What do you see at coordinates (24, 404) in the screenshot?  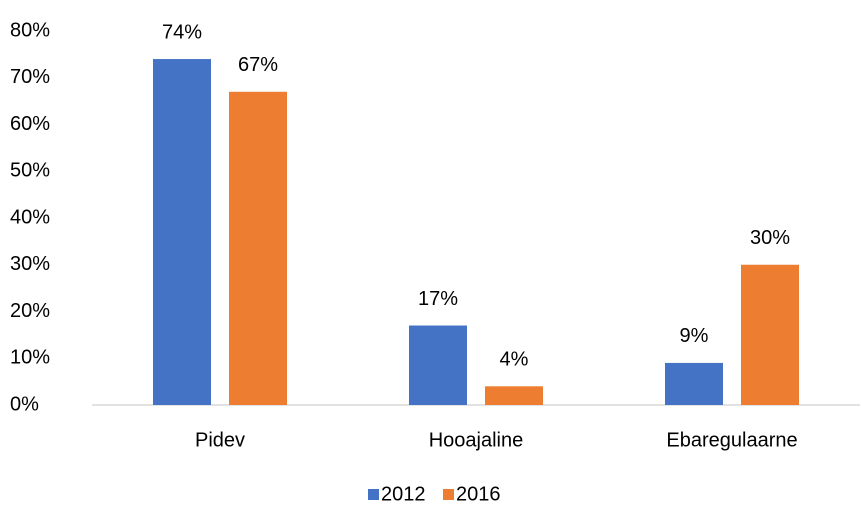 I see `y-tick-label: 0%` at bounding box center [24, 404].